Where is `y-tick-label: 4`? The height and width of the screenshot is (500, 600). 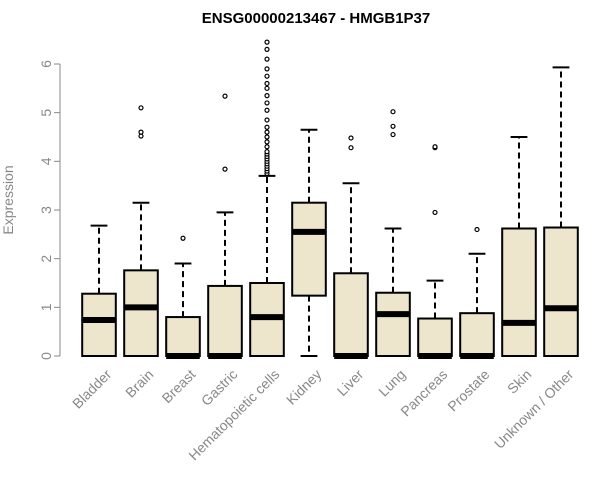
y-tick-label: 4 is located at coordinates (46, 161).